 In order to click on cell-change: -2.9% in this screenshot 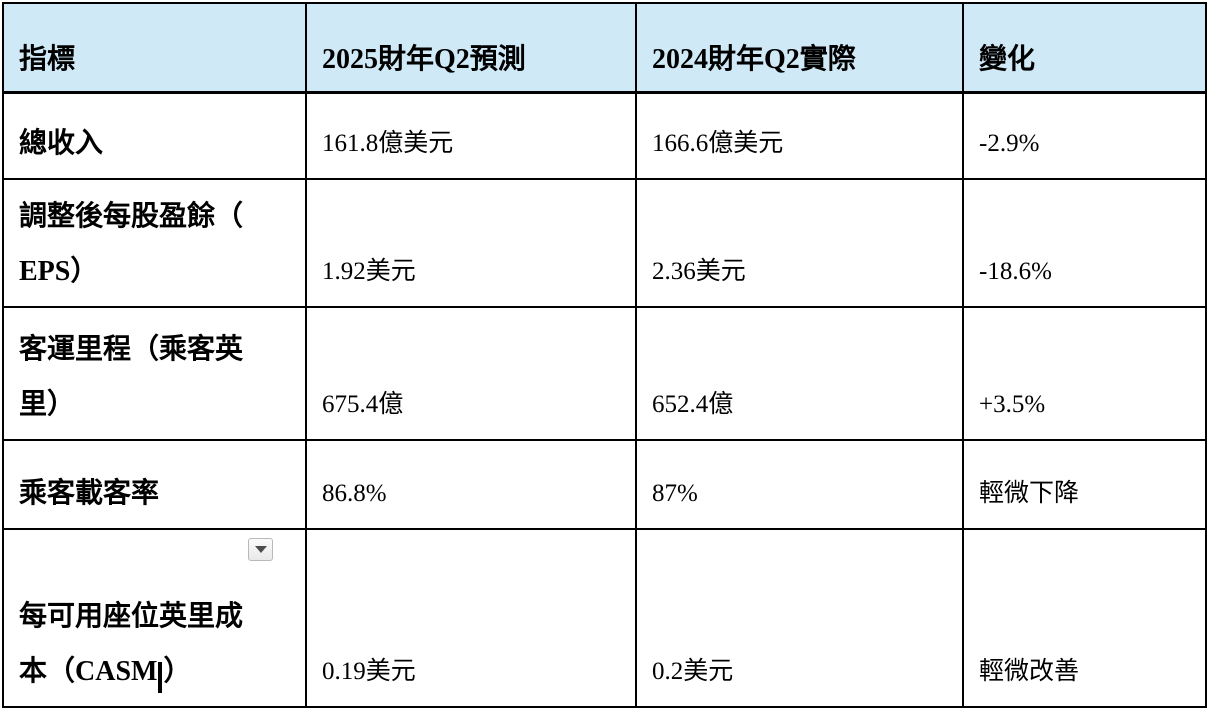, I will do `click(1084, 135)`.